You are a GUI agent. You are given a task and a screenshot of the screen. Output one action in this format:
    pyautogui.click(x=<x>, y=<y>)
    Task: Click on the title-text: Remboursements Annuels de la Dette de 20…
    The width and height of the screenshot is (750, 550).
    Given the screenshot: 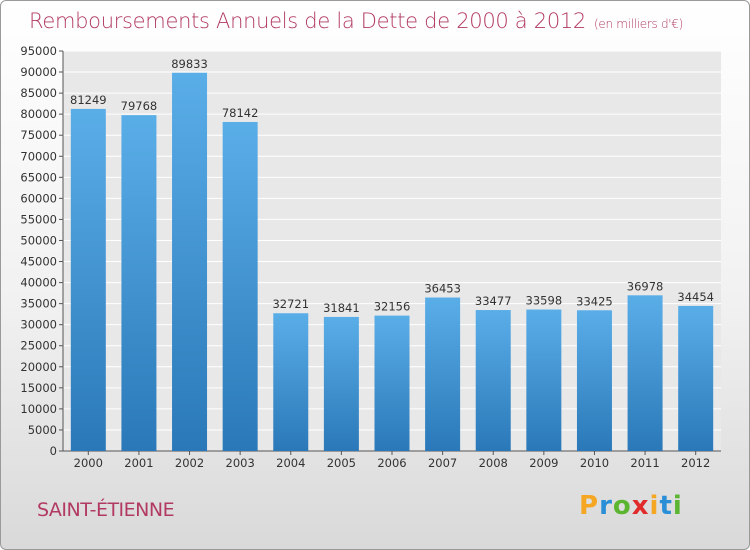 What is the action you would take?
    pyautogui.click(x=307, y=21)
    